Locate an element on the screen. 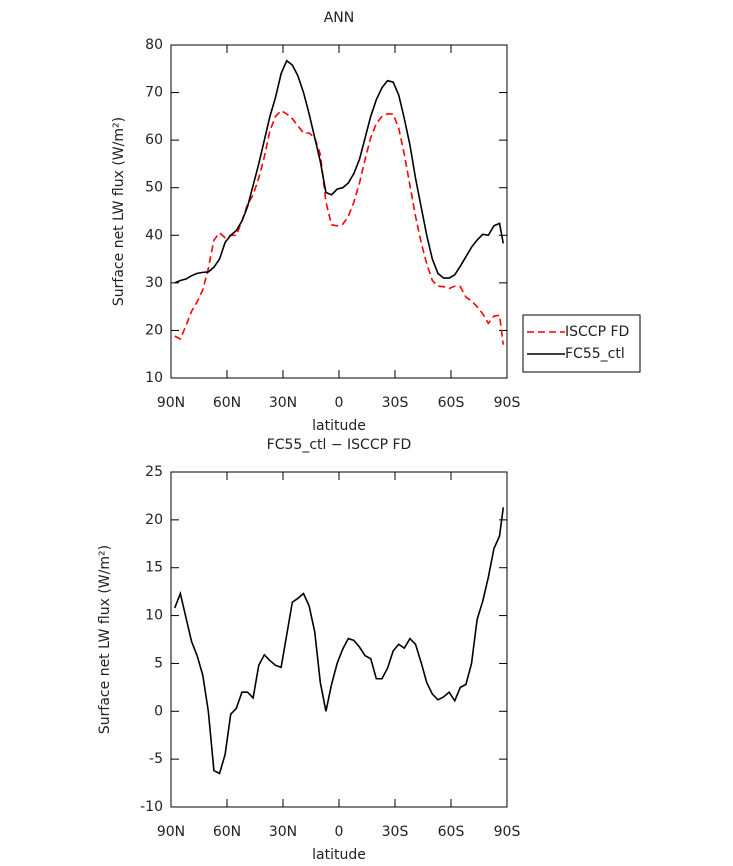 Image resolution: width=733 pixels, height=866 pixels. legend-box is located at coordinates (581, 343).